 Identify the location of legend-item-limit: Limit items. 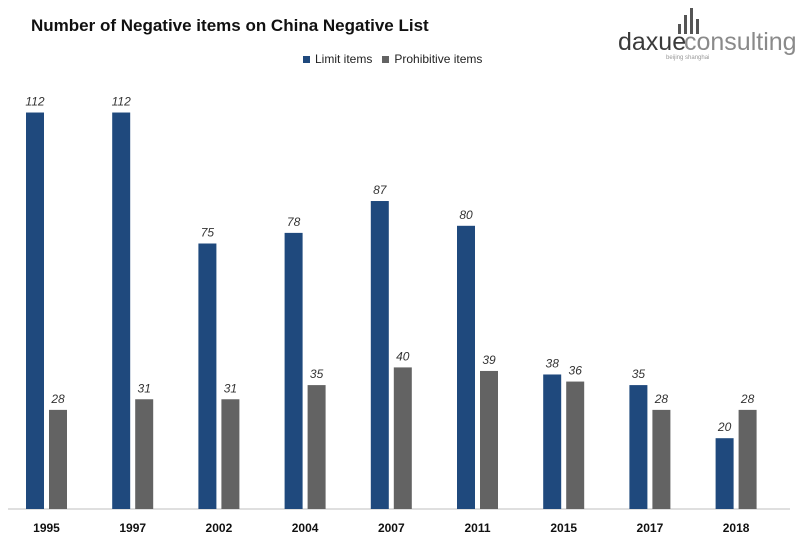
(337, 59).